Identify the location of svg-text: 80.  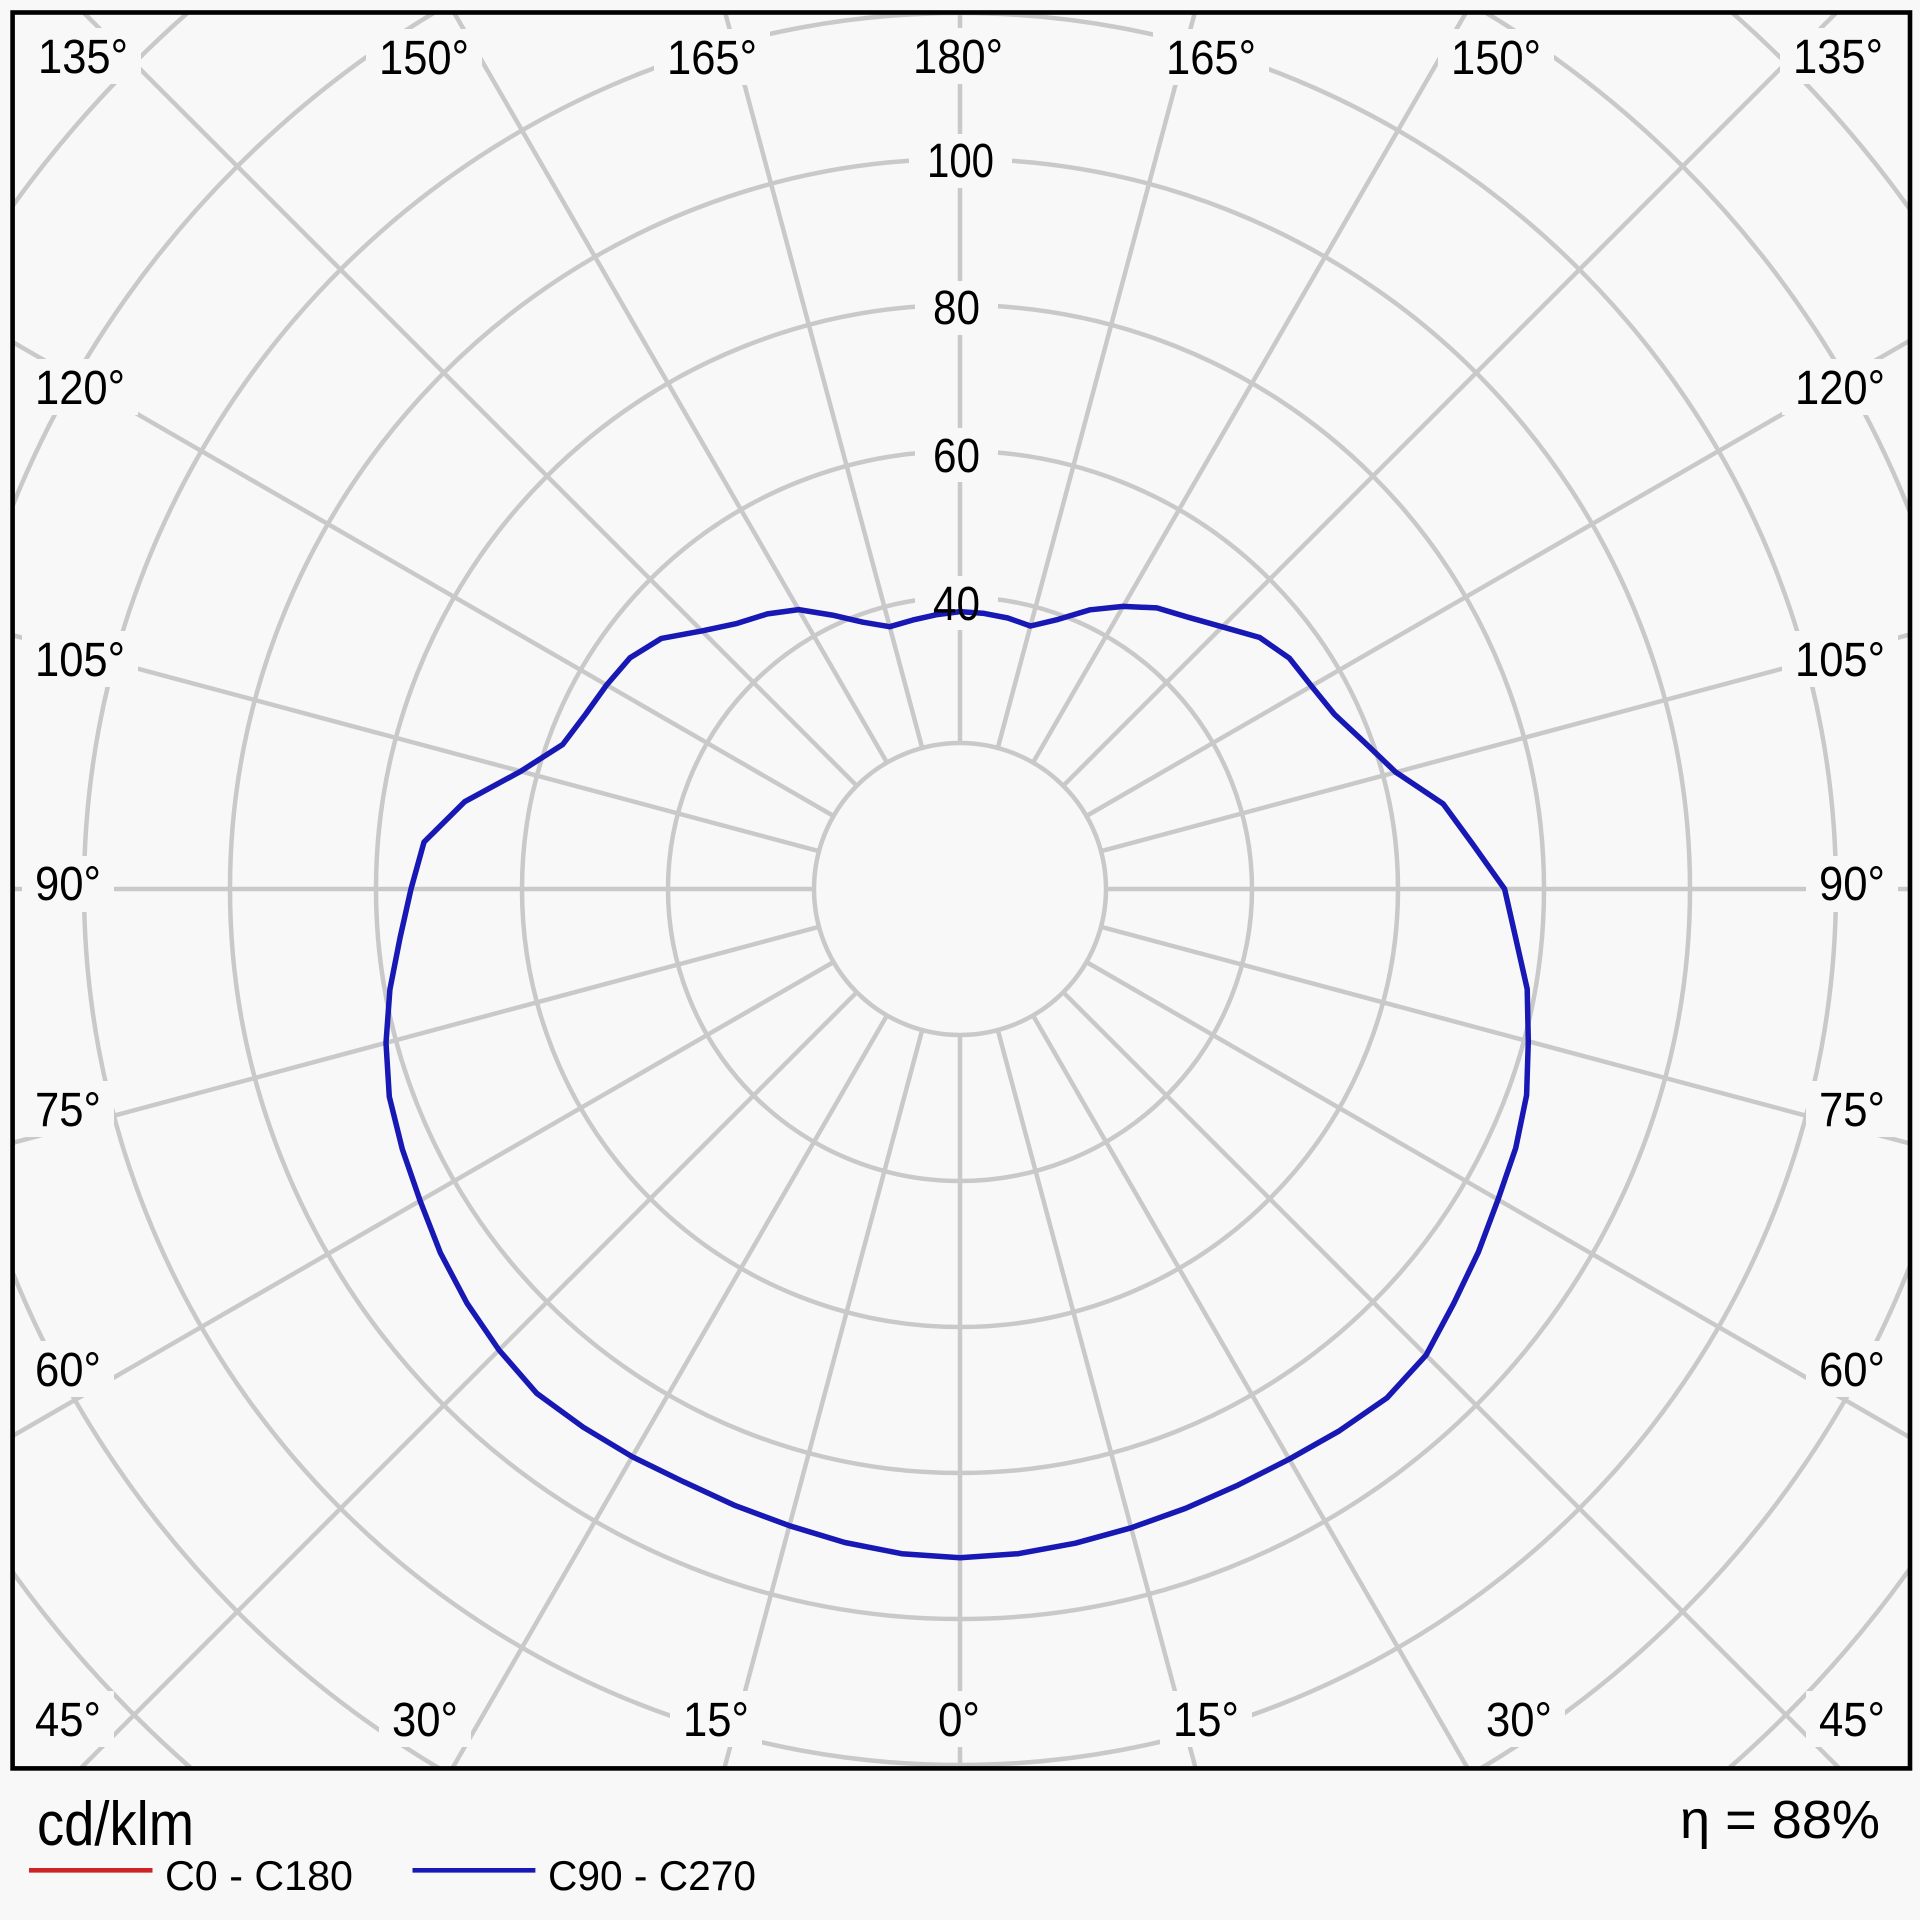
(956, 308).